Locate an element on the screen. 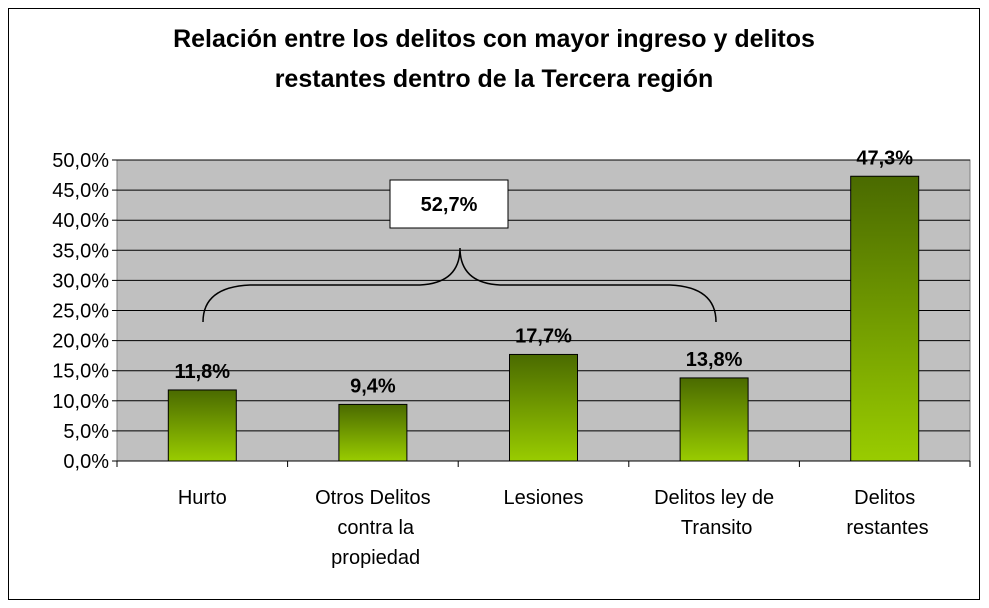  y-tick-label: 45,0% is located at coordinates (80, 191).